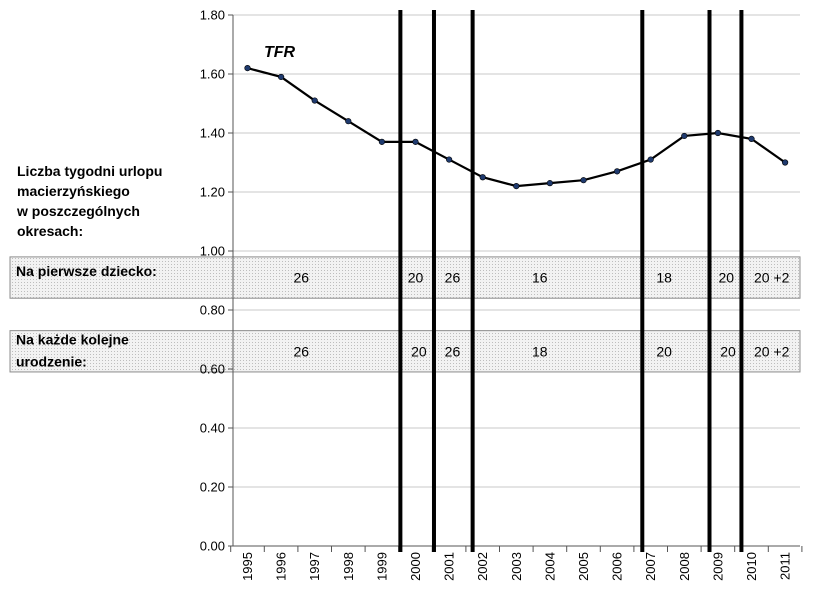 The height and width of the screenshot is (592, 815). Describe the element at coordinates (449, 566) in the screenshot. I see `x-tick-label: 2001` at that location.